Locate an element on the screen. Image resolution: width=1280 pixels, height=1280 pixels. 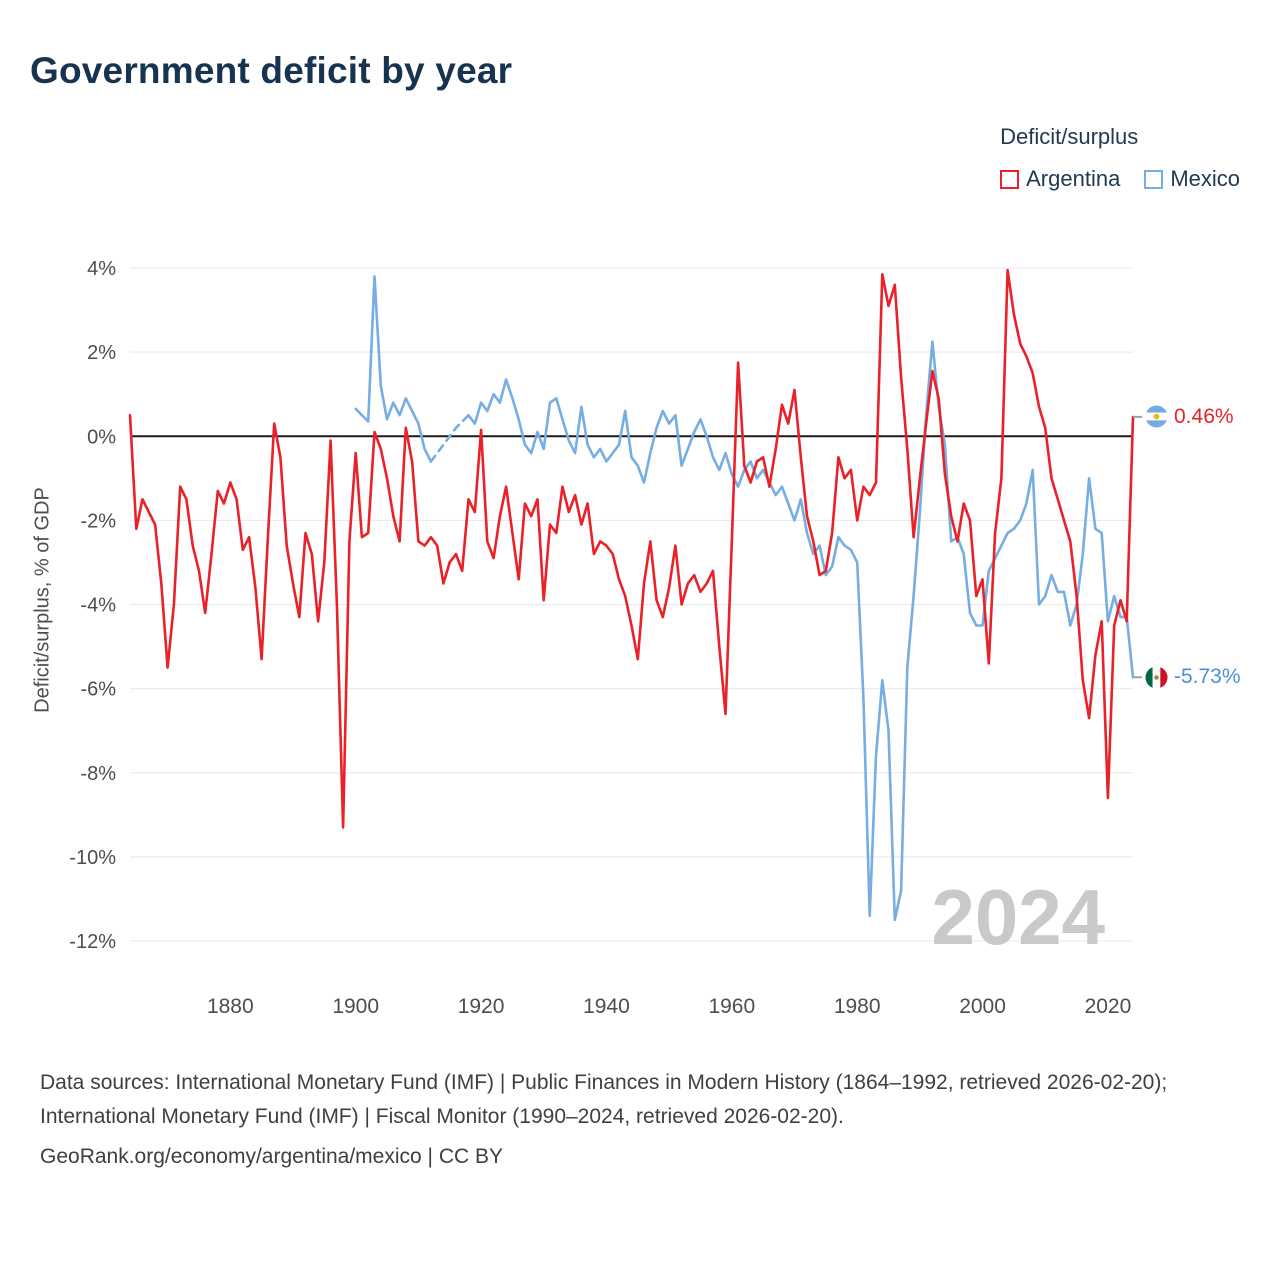
watermark-year: 2024 is located at coordinates (1018, 917).